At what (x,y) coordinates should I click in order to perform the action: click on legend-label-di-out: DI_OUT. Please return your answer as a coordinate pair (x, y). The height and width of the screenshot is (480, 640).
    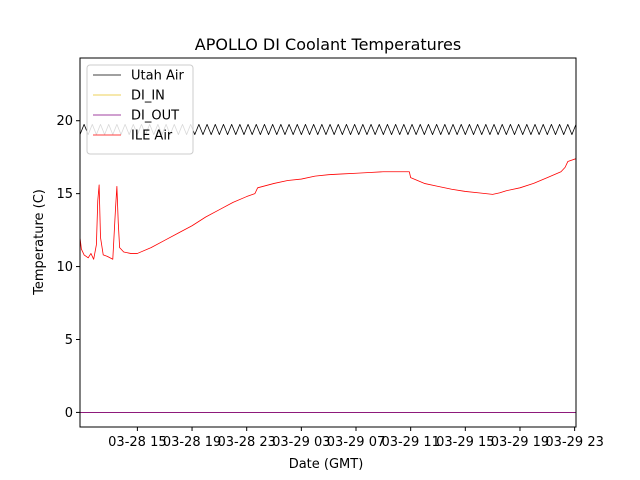
    Looking at the image, I should click on (155, 116).